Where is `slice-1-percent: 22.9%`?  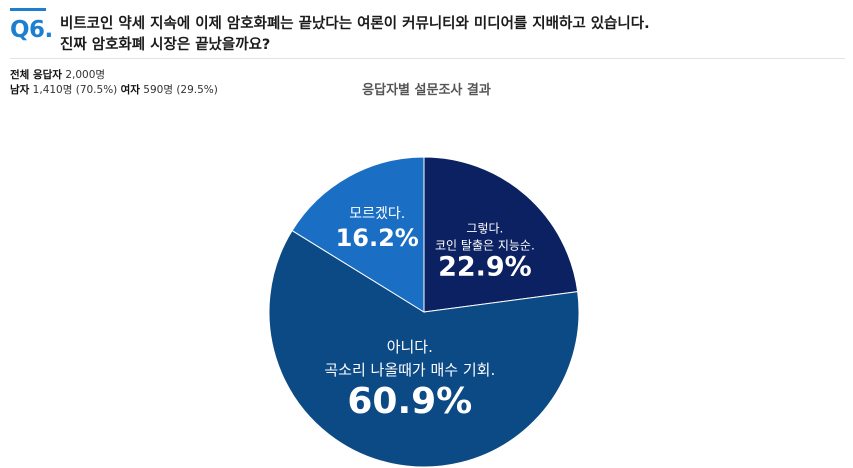 slice-1-percent: 22.9% is located at coordinates (485, 267).